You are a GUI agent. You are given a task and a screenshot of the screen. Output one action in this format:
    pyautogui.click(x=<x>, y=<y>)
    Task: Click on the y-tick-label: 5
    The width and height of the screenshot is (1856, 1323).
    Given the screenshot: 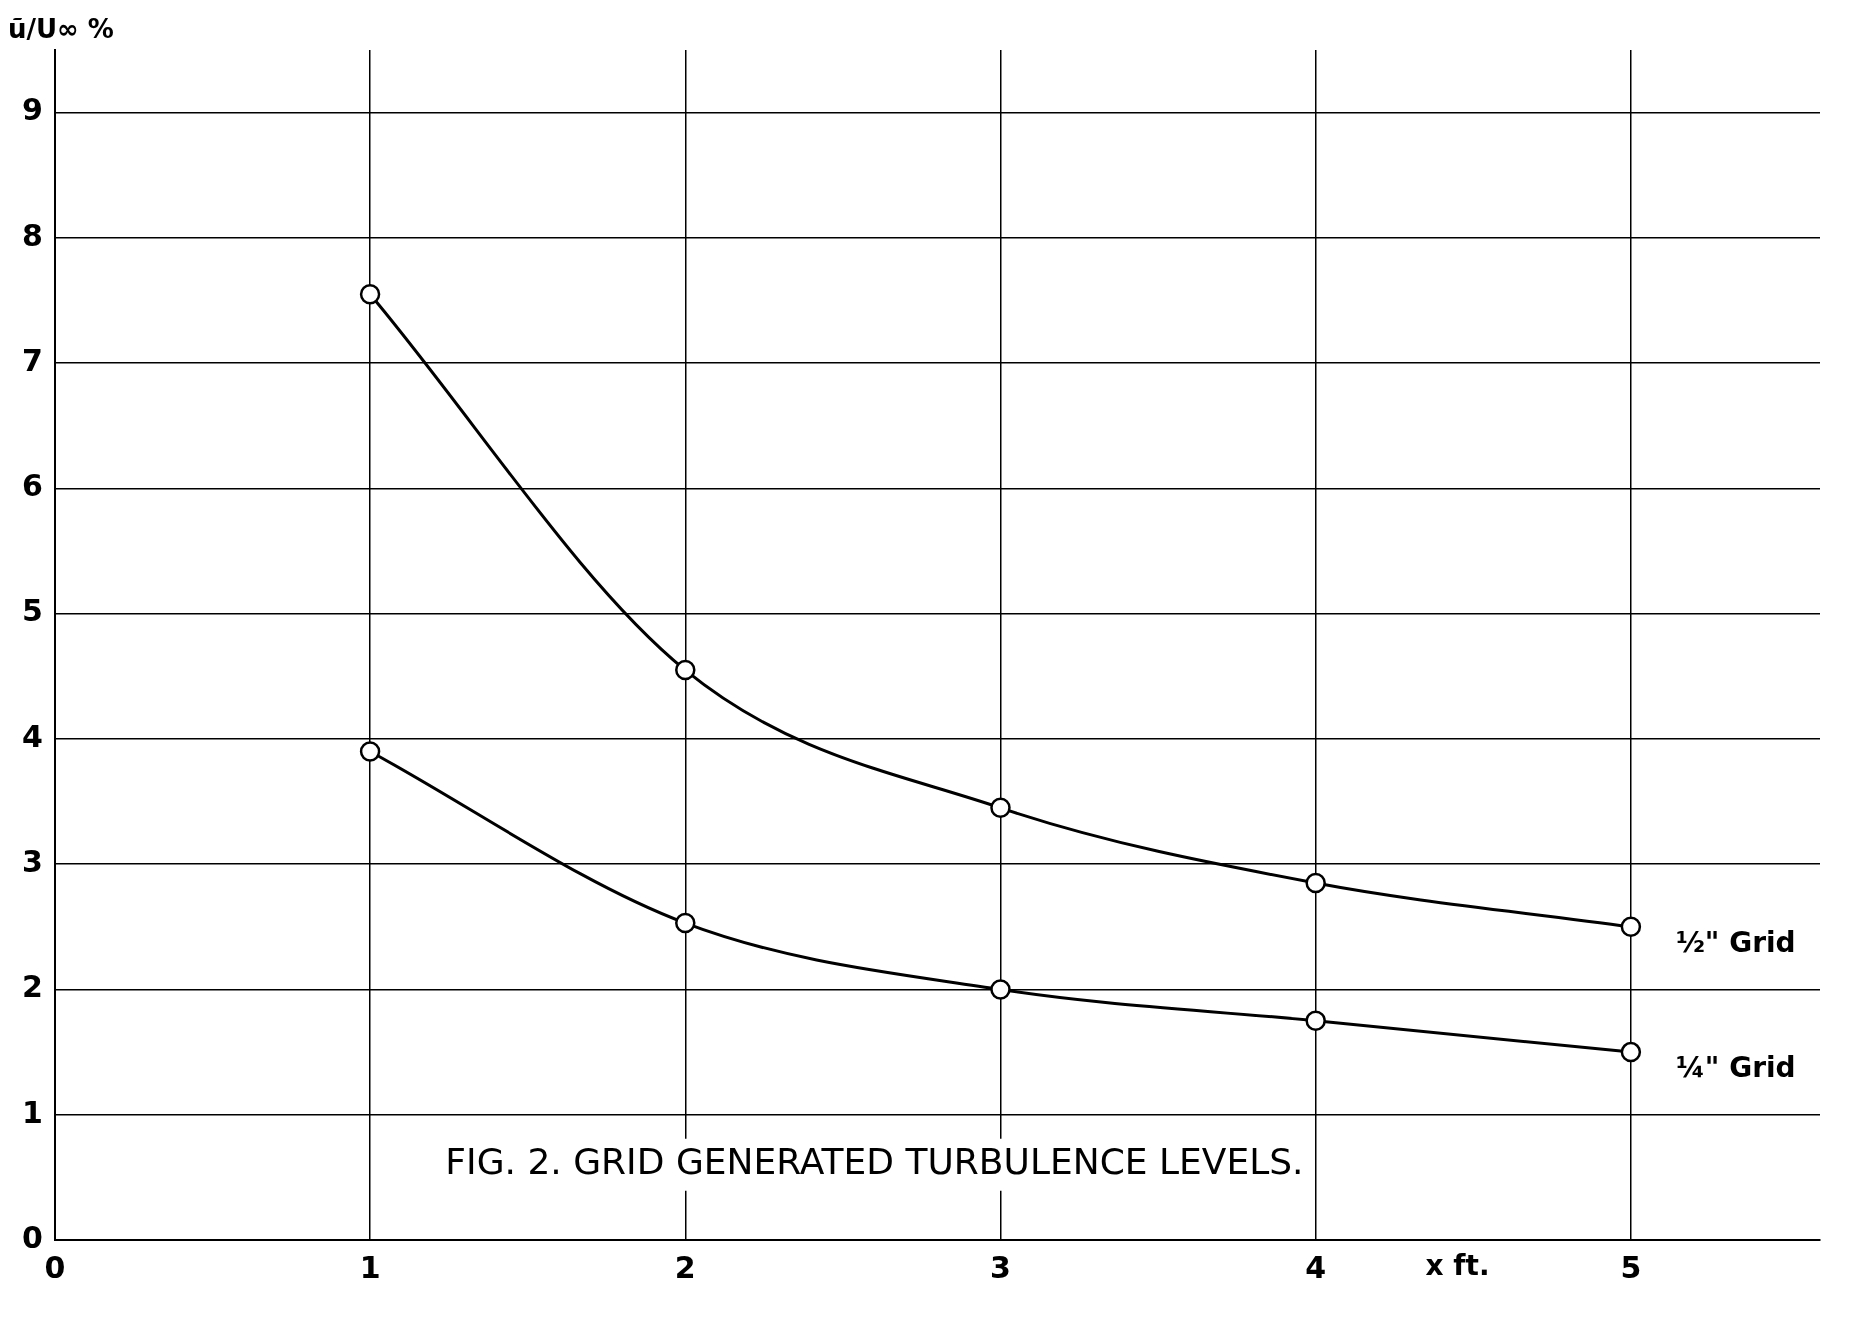 What is the action you would take?
    pyautogui.click(x=32, y=611)
    